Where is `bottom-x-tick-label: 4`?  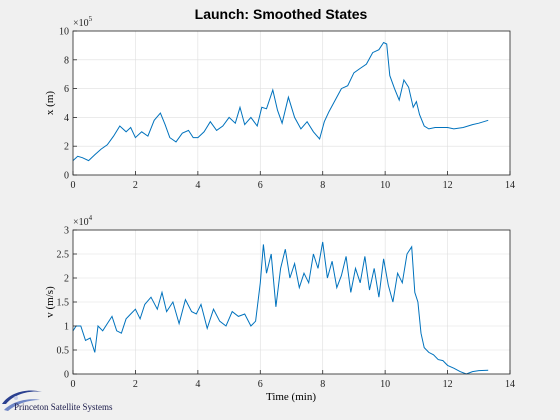 bottom-x-tick-label: 4 is located at coordinates (197, 384).